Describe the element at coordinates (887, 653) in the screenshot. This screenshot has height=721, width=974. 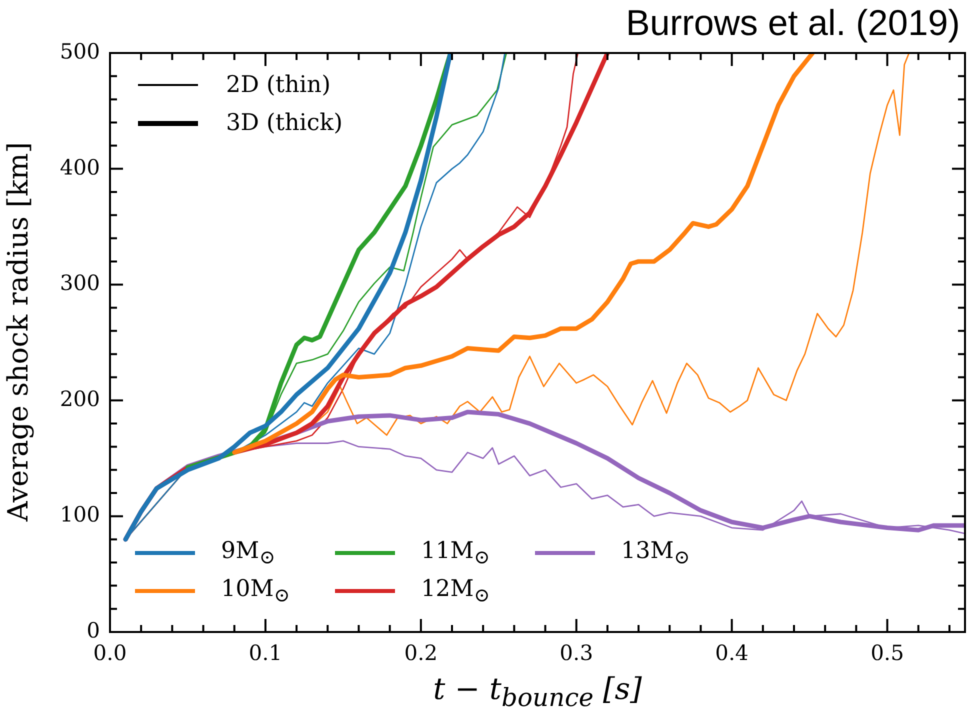
I see `x-tick-label: 0.5` at that location.